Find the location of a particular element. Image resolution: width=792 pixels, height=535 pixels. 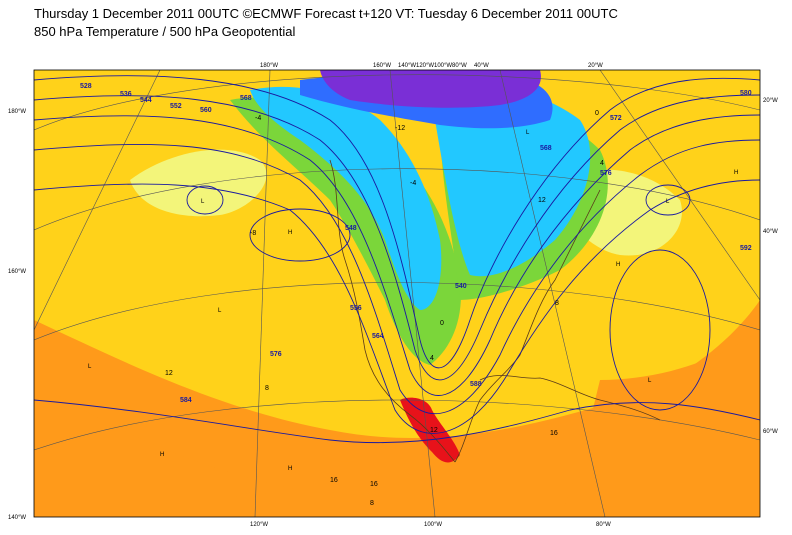

geopotential-label: 588 is located at coordinates (476, 384).